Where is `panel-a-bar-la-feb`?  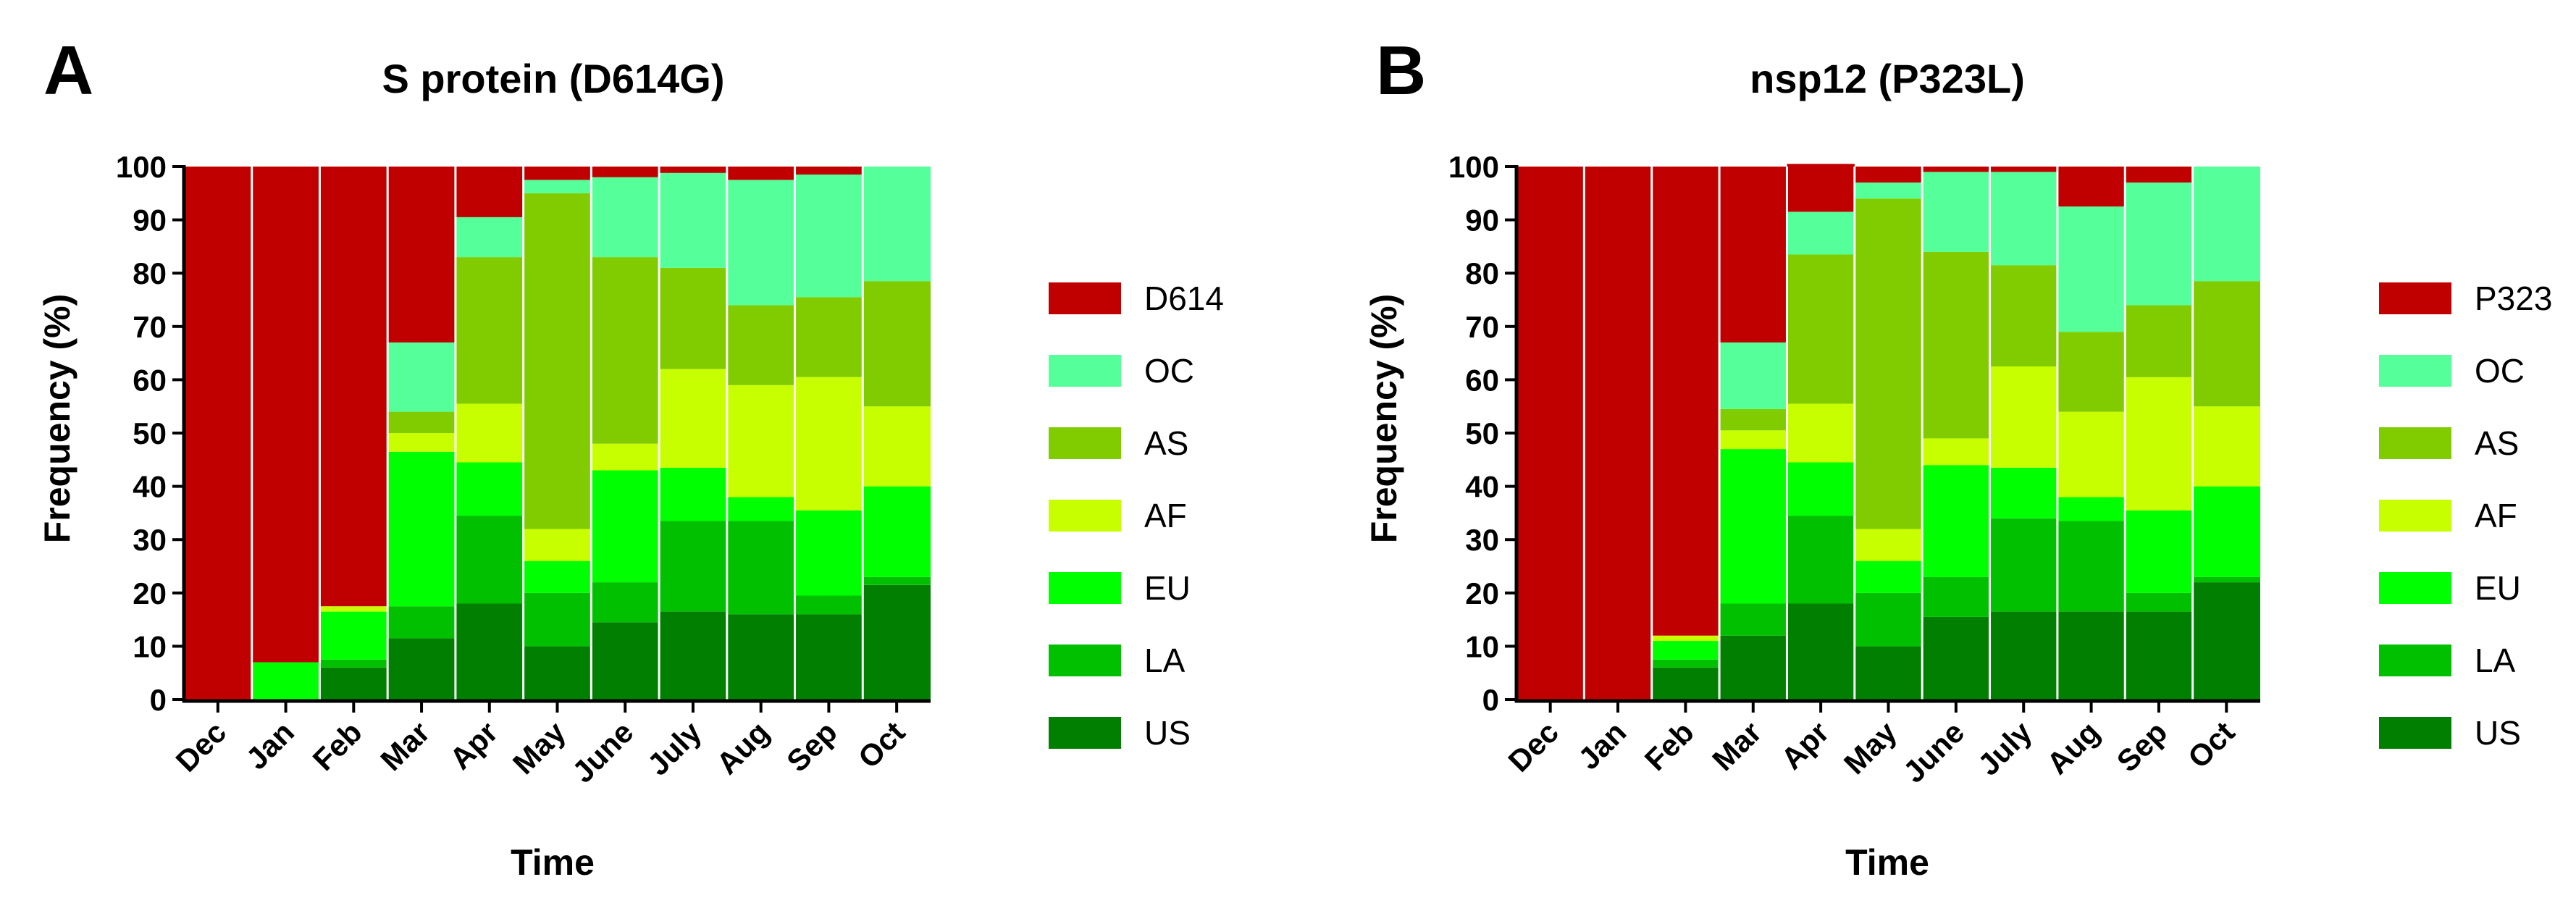 panel-a-bar-la-feb is located at coordinates (353, 664).